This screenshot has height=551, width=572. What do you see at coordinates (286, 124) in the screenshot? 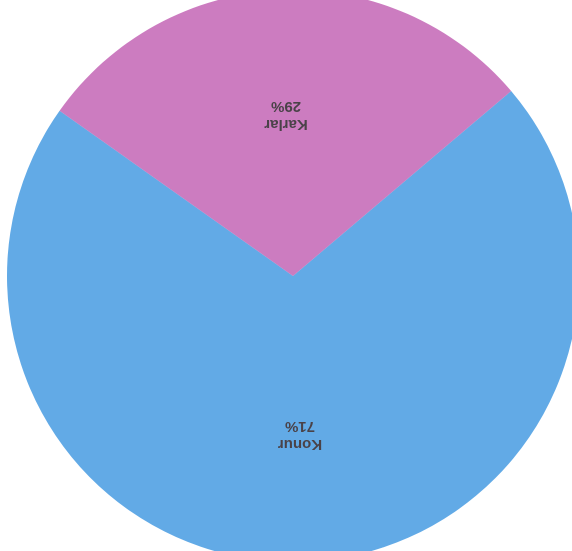
I see `slice-name-label: Karlar` at bounding box center [286, 124].